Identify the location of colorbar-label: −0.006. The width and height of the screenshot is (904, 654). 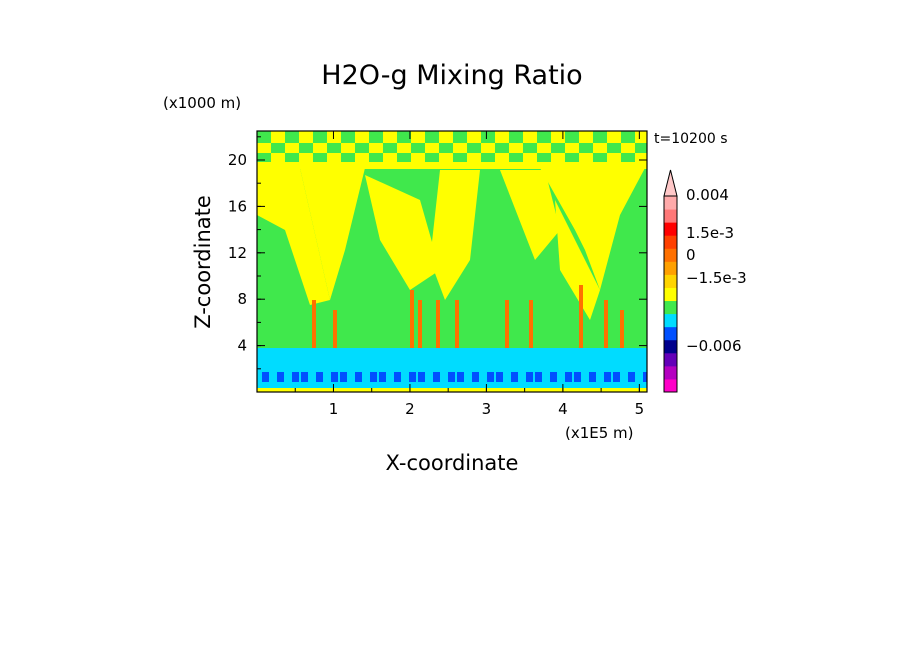
(714, 346).